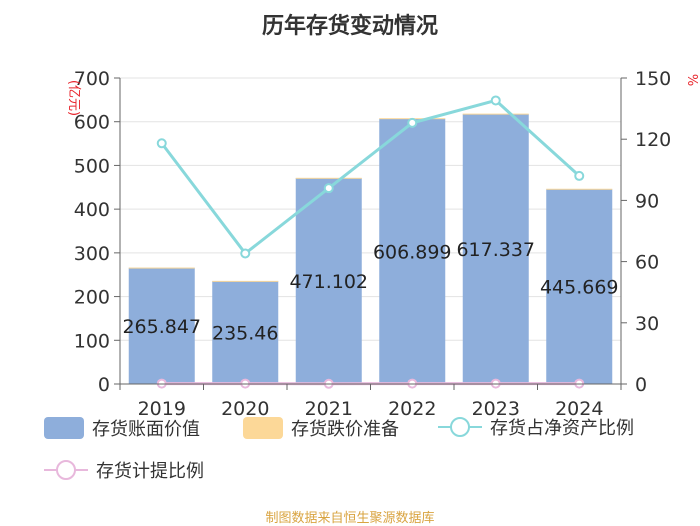 This screenshot has height=526, width=700. What do you see at coordinates (73, 98) in the screenshot?
I see `left-axis-unit-label: (亿元)` at bounding box center [73, 98].